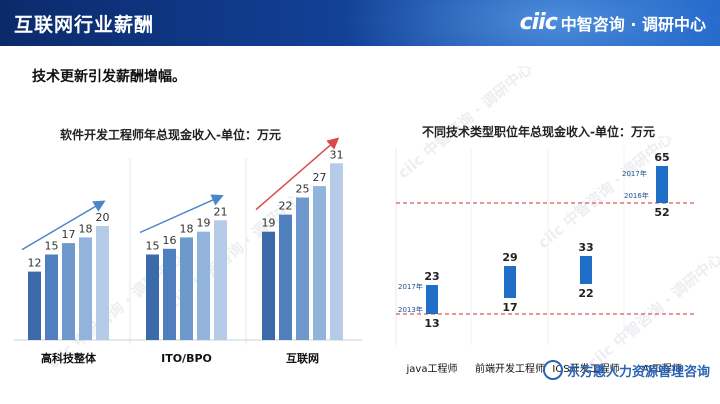  Describe the element at coordinates (510, 368) in the screenshot. I see `category-label: 前端开发工程师` at that location.